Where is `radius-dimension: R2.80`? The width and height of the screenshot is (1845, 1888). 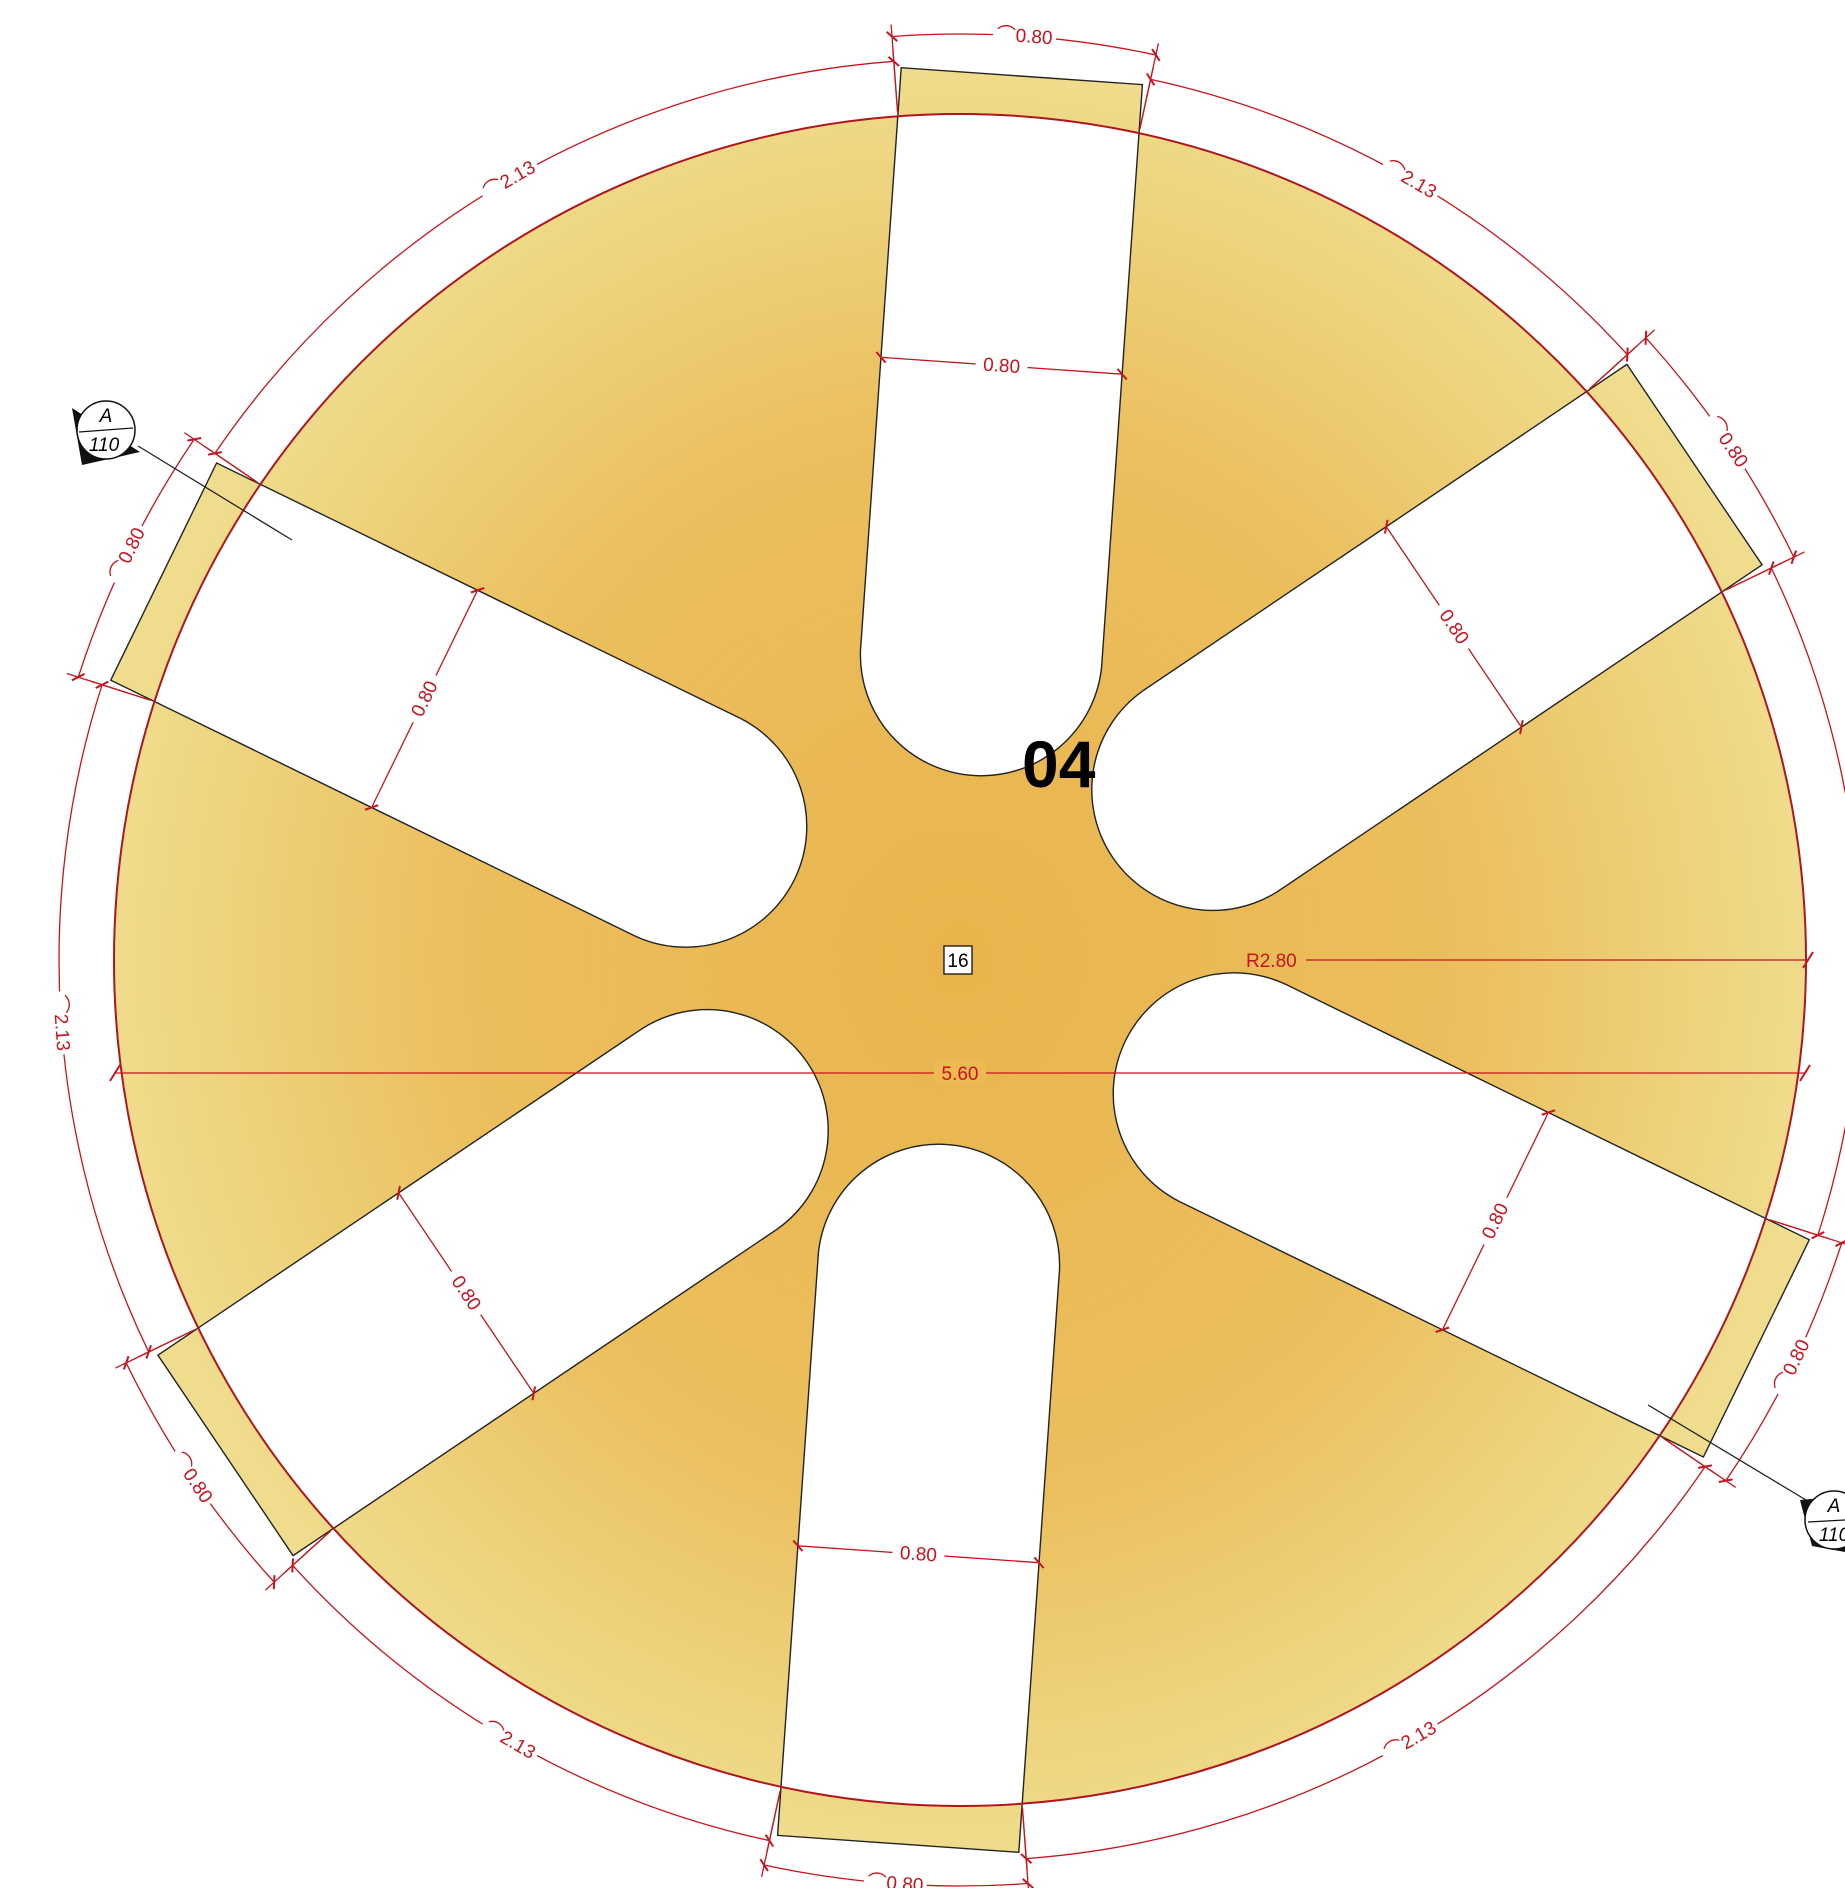
radius-dimension: R2.80 is located at coordinates (1530, 961).